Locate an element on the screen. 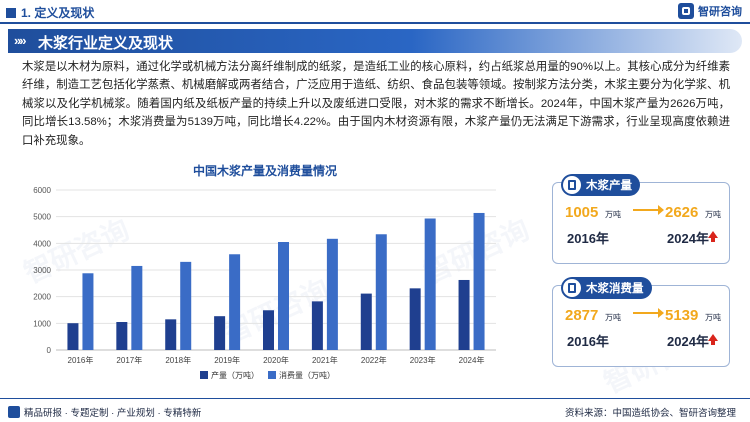  x-tick-label: 2022年 is located at coordinates (374, 360).